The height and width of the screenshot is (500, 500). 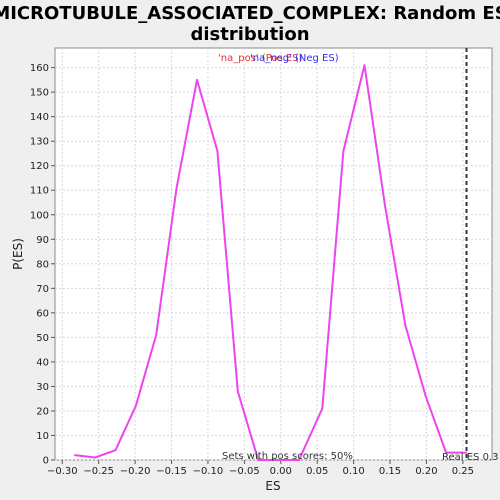 What do you see at coordinates (463, 471) in the screenshot?
I see `x-tick-label: 0.25` at bounding box center [463, 471].